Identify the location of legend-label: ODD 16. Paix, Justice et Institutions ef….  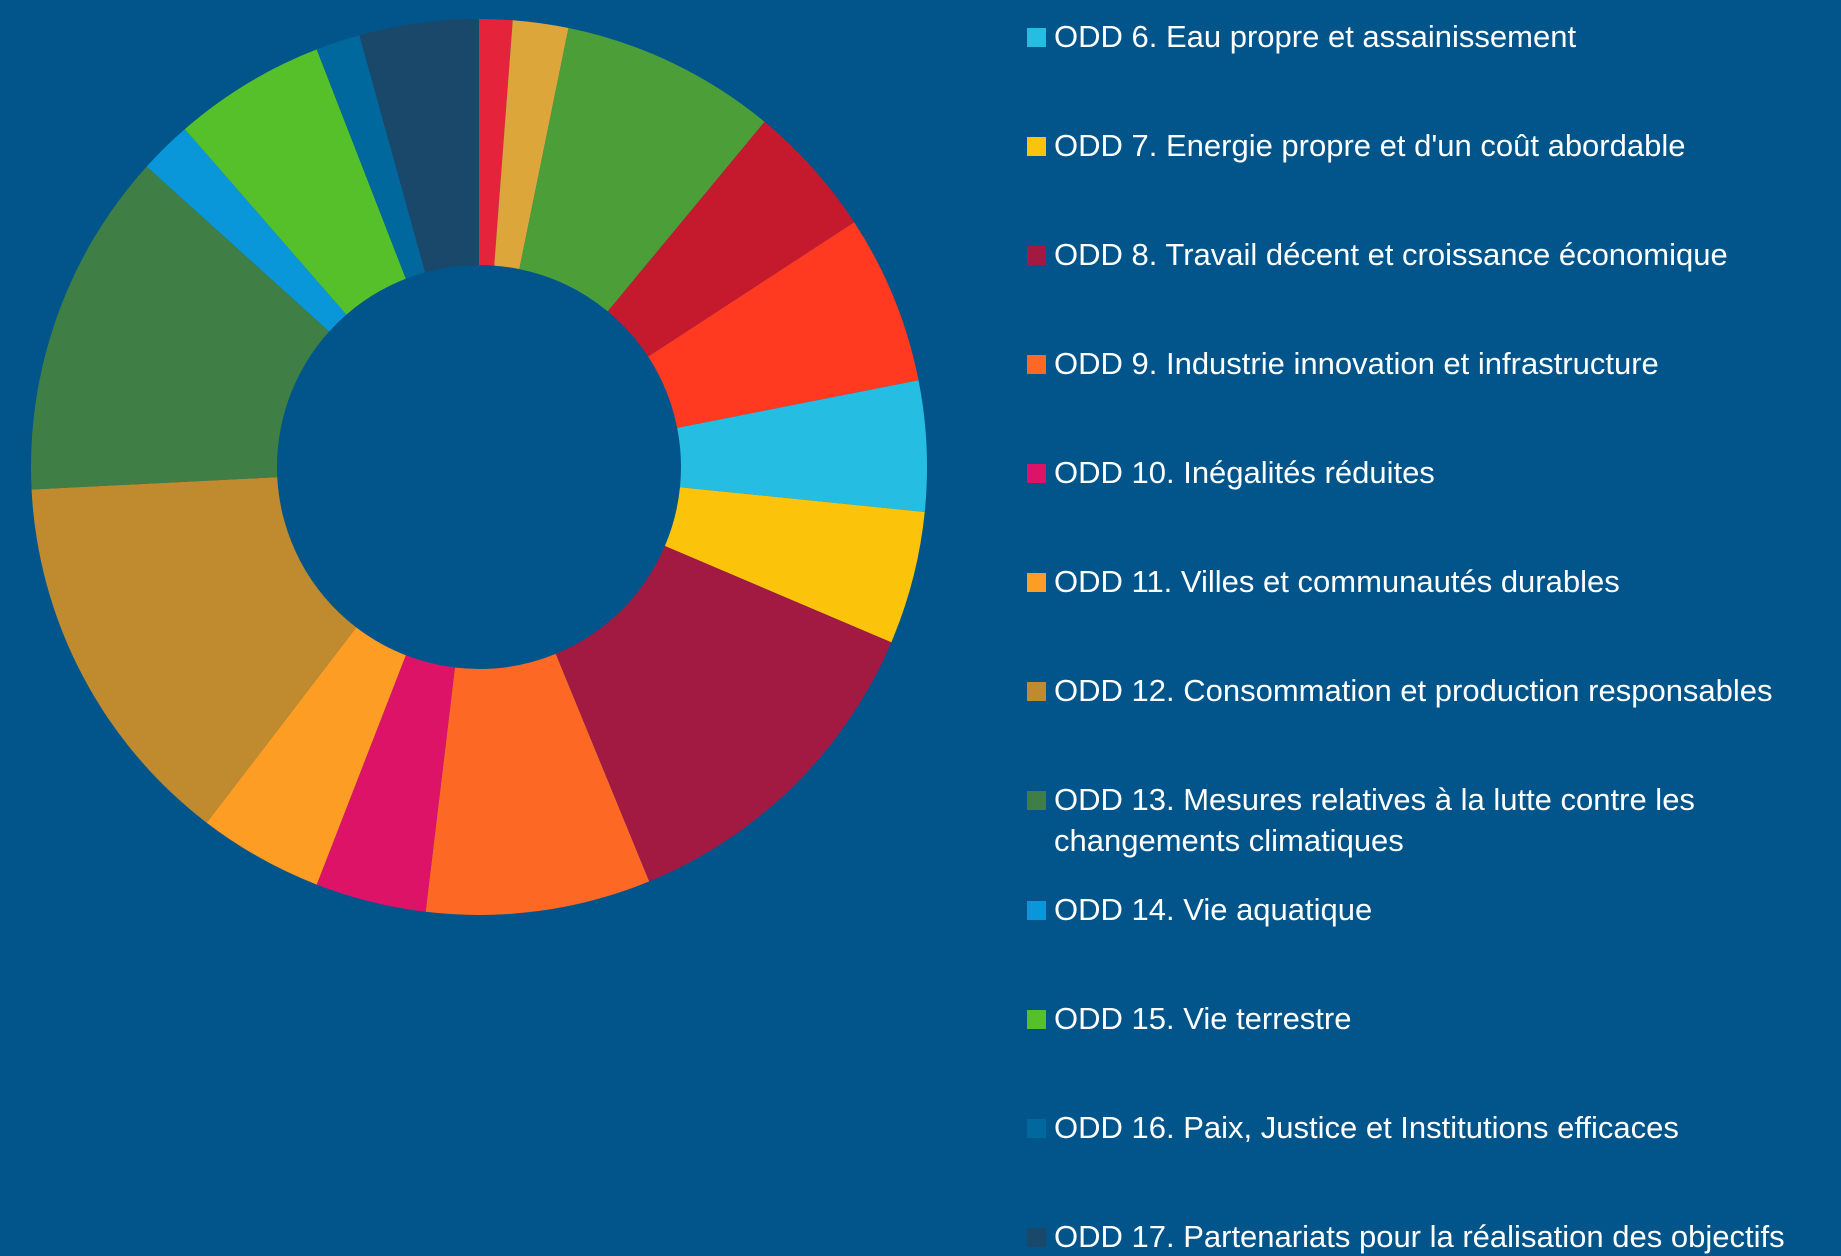
(1366, 1127).